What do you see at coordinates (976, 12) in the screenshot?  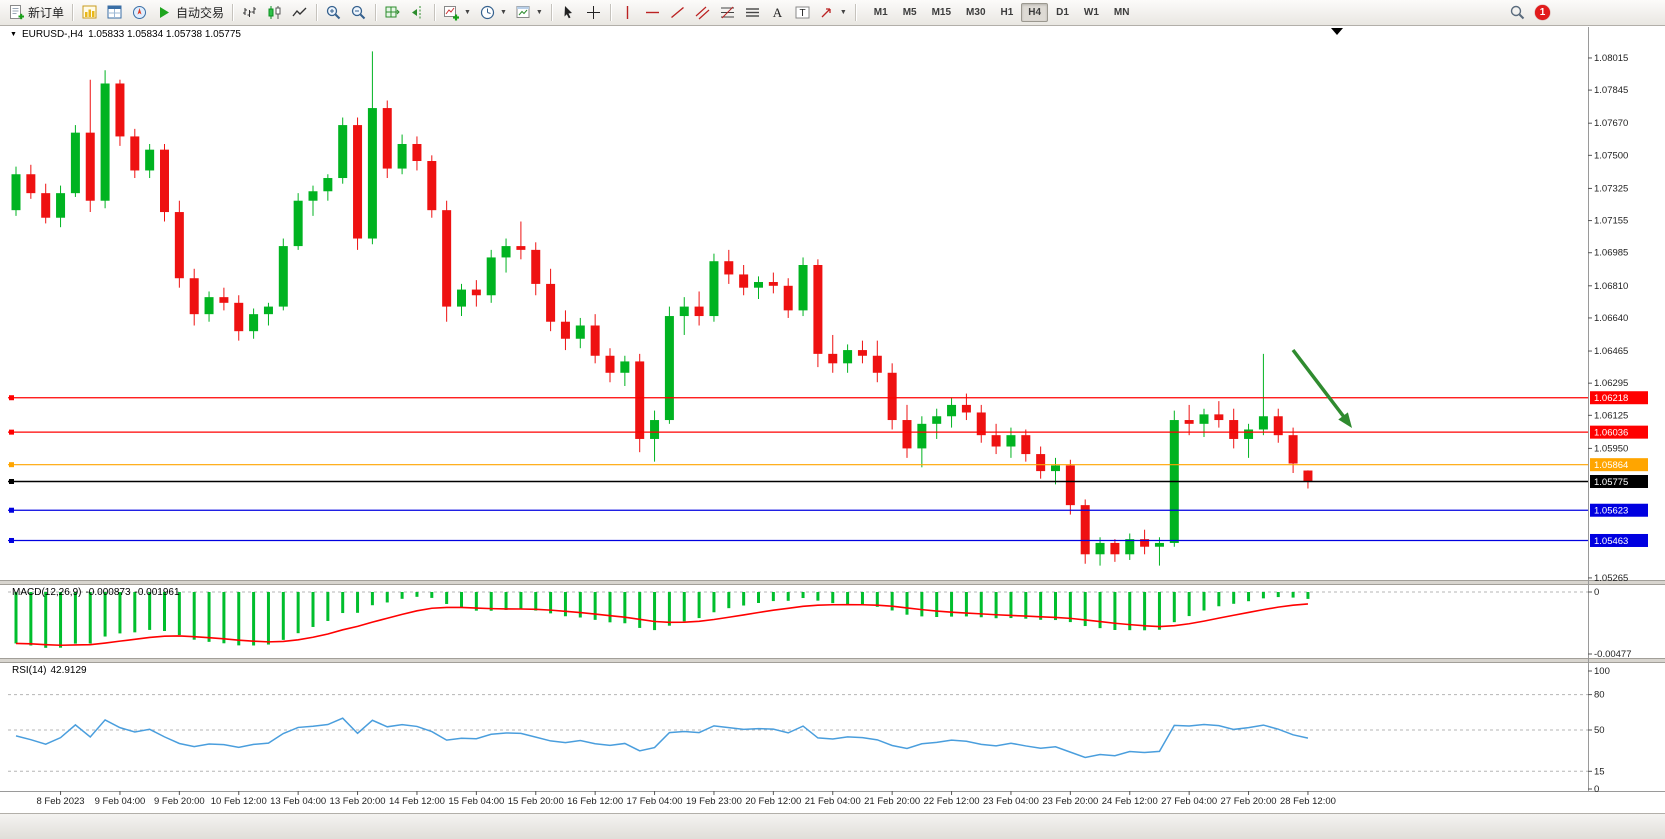 I see `timeframe-m30-button: M30` at bounding box center [976, 12].